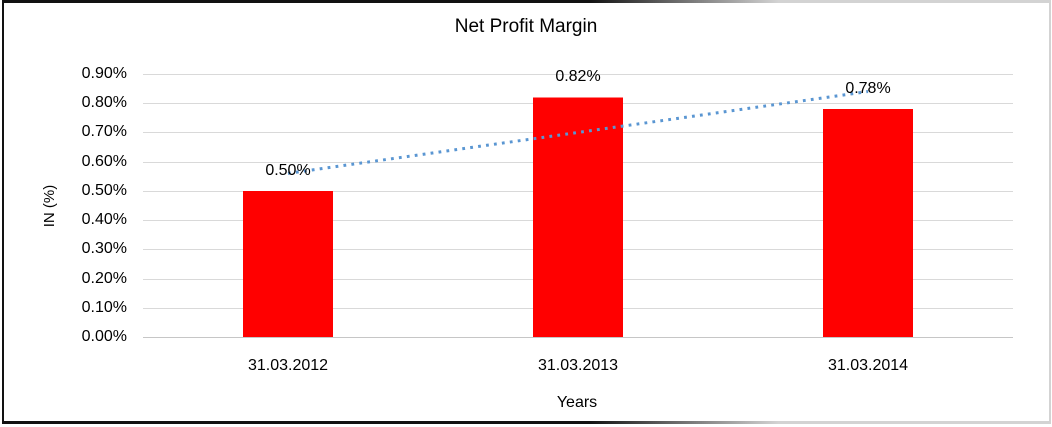 This screenshot has height=427, width=1052. Describe the element at coordinates (49, 206) in the screenshot. I see `y-axis-title: IN (%)` at that location.